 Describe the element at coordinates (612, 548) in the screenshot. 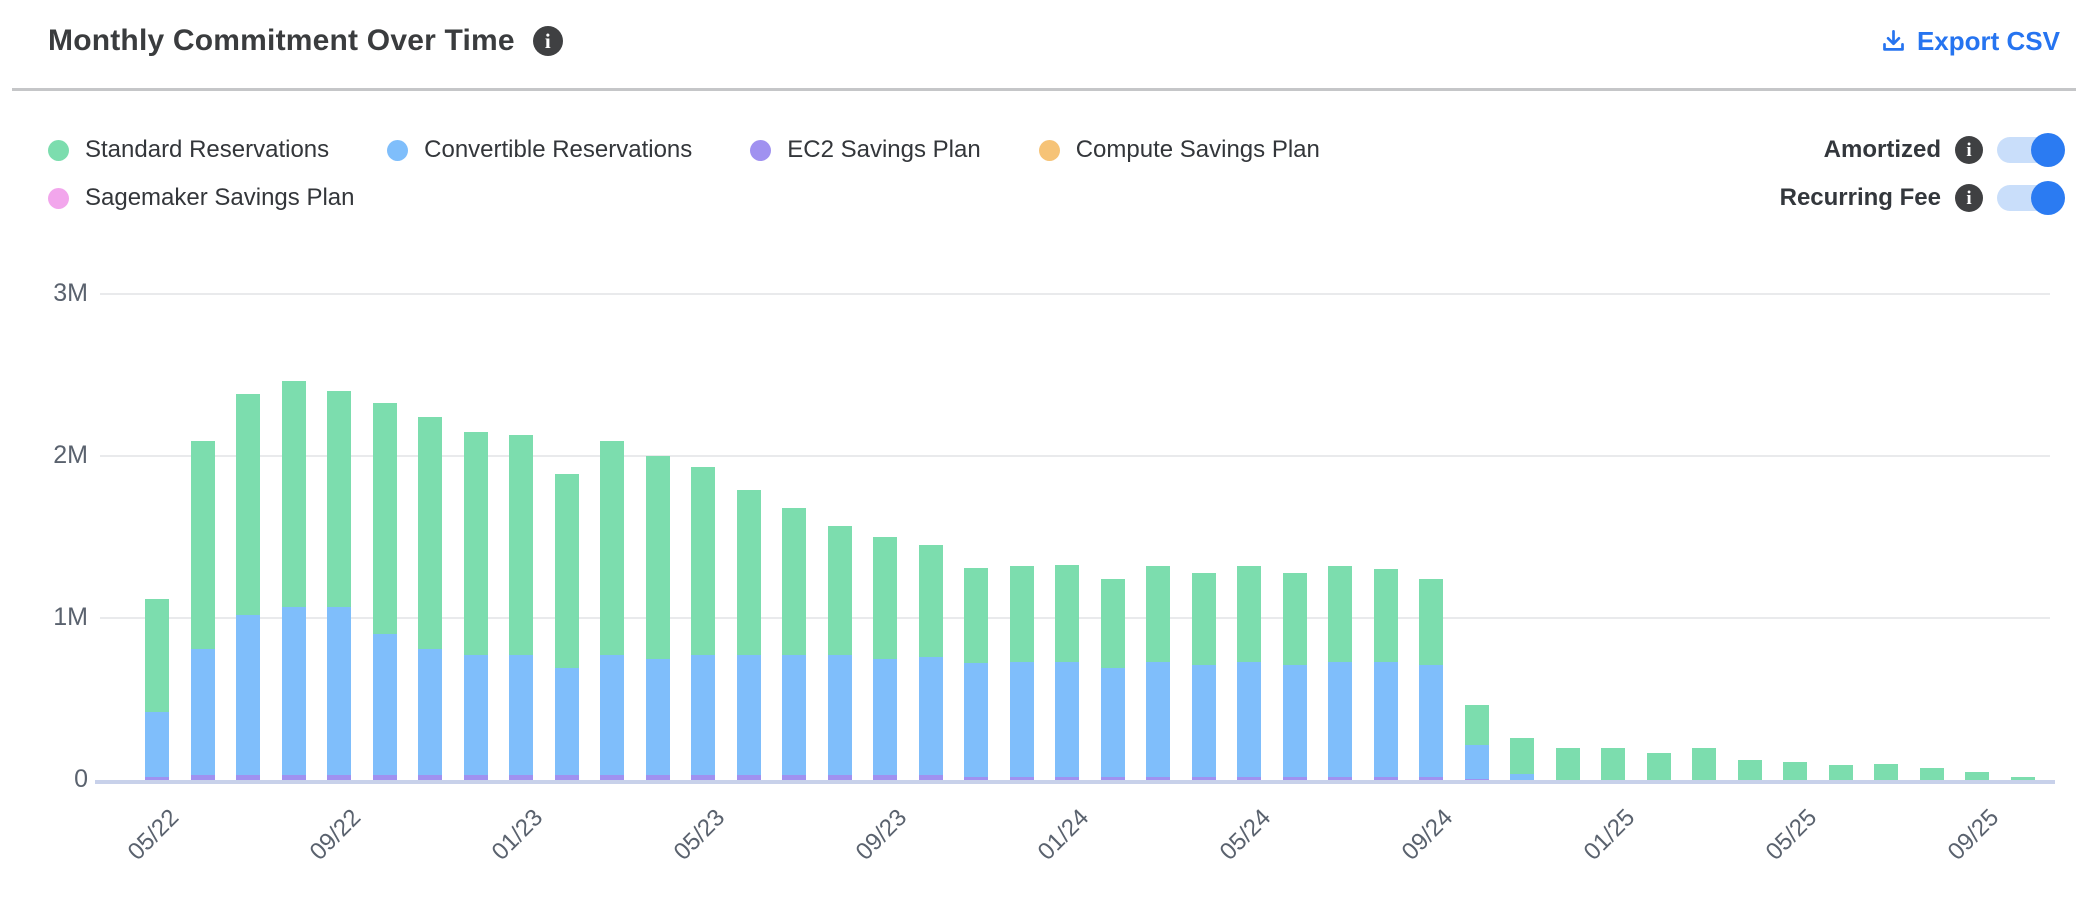

I see `bar-segment-03-23-standard-reservations` at that location.